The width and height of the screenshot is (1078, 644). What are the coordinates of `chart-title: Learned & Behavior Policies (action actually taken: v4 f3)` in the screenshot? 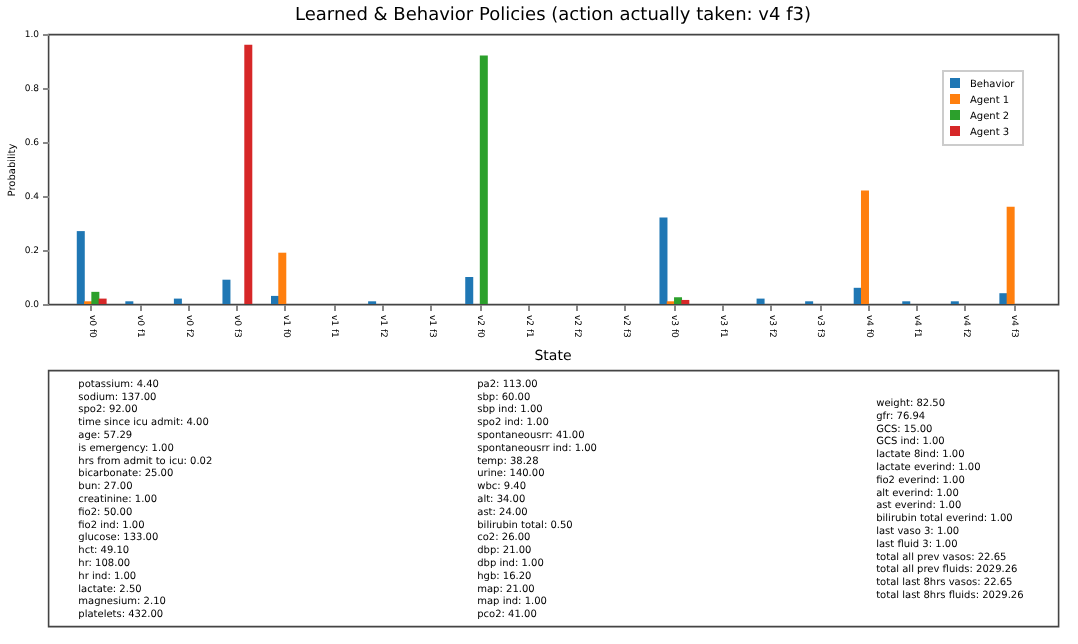 It's located at (553, 16).